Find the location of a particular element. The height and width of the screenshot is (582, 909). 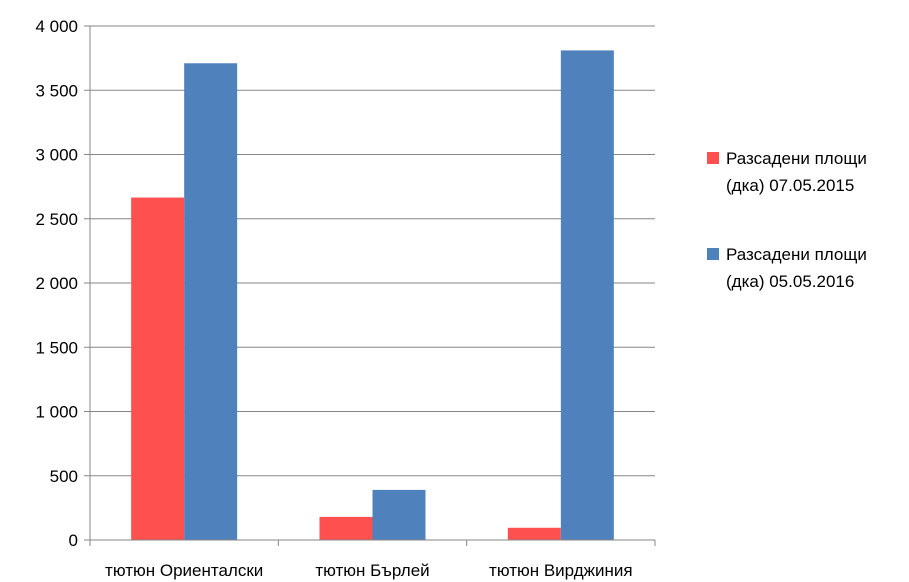

x-tick-label: тютюн Бърлей is located at coordinates (372, 570).